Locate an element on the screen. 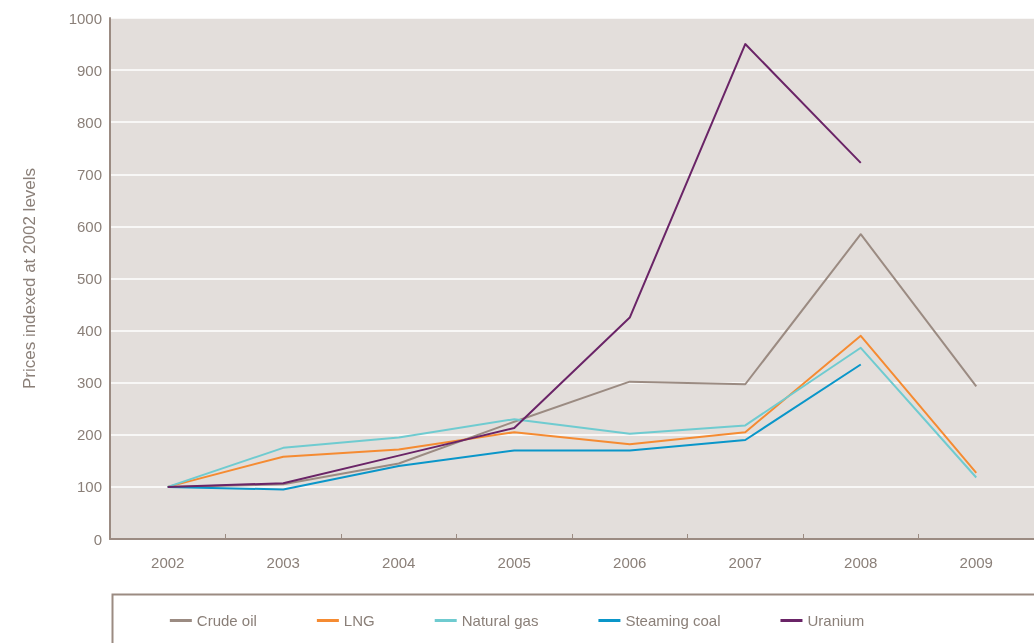 The image size is (1034, 643). legend-label: LNG is located at coordinates (359, 620).